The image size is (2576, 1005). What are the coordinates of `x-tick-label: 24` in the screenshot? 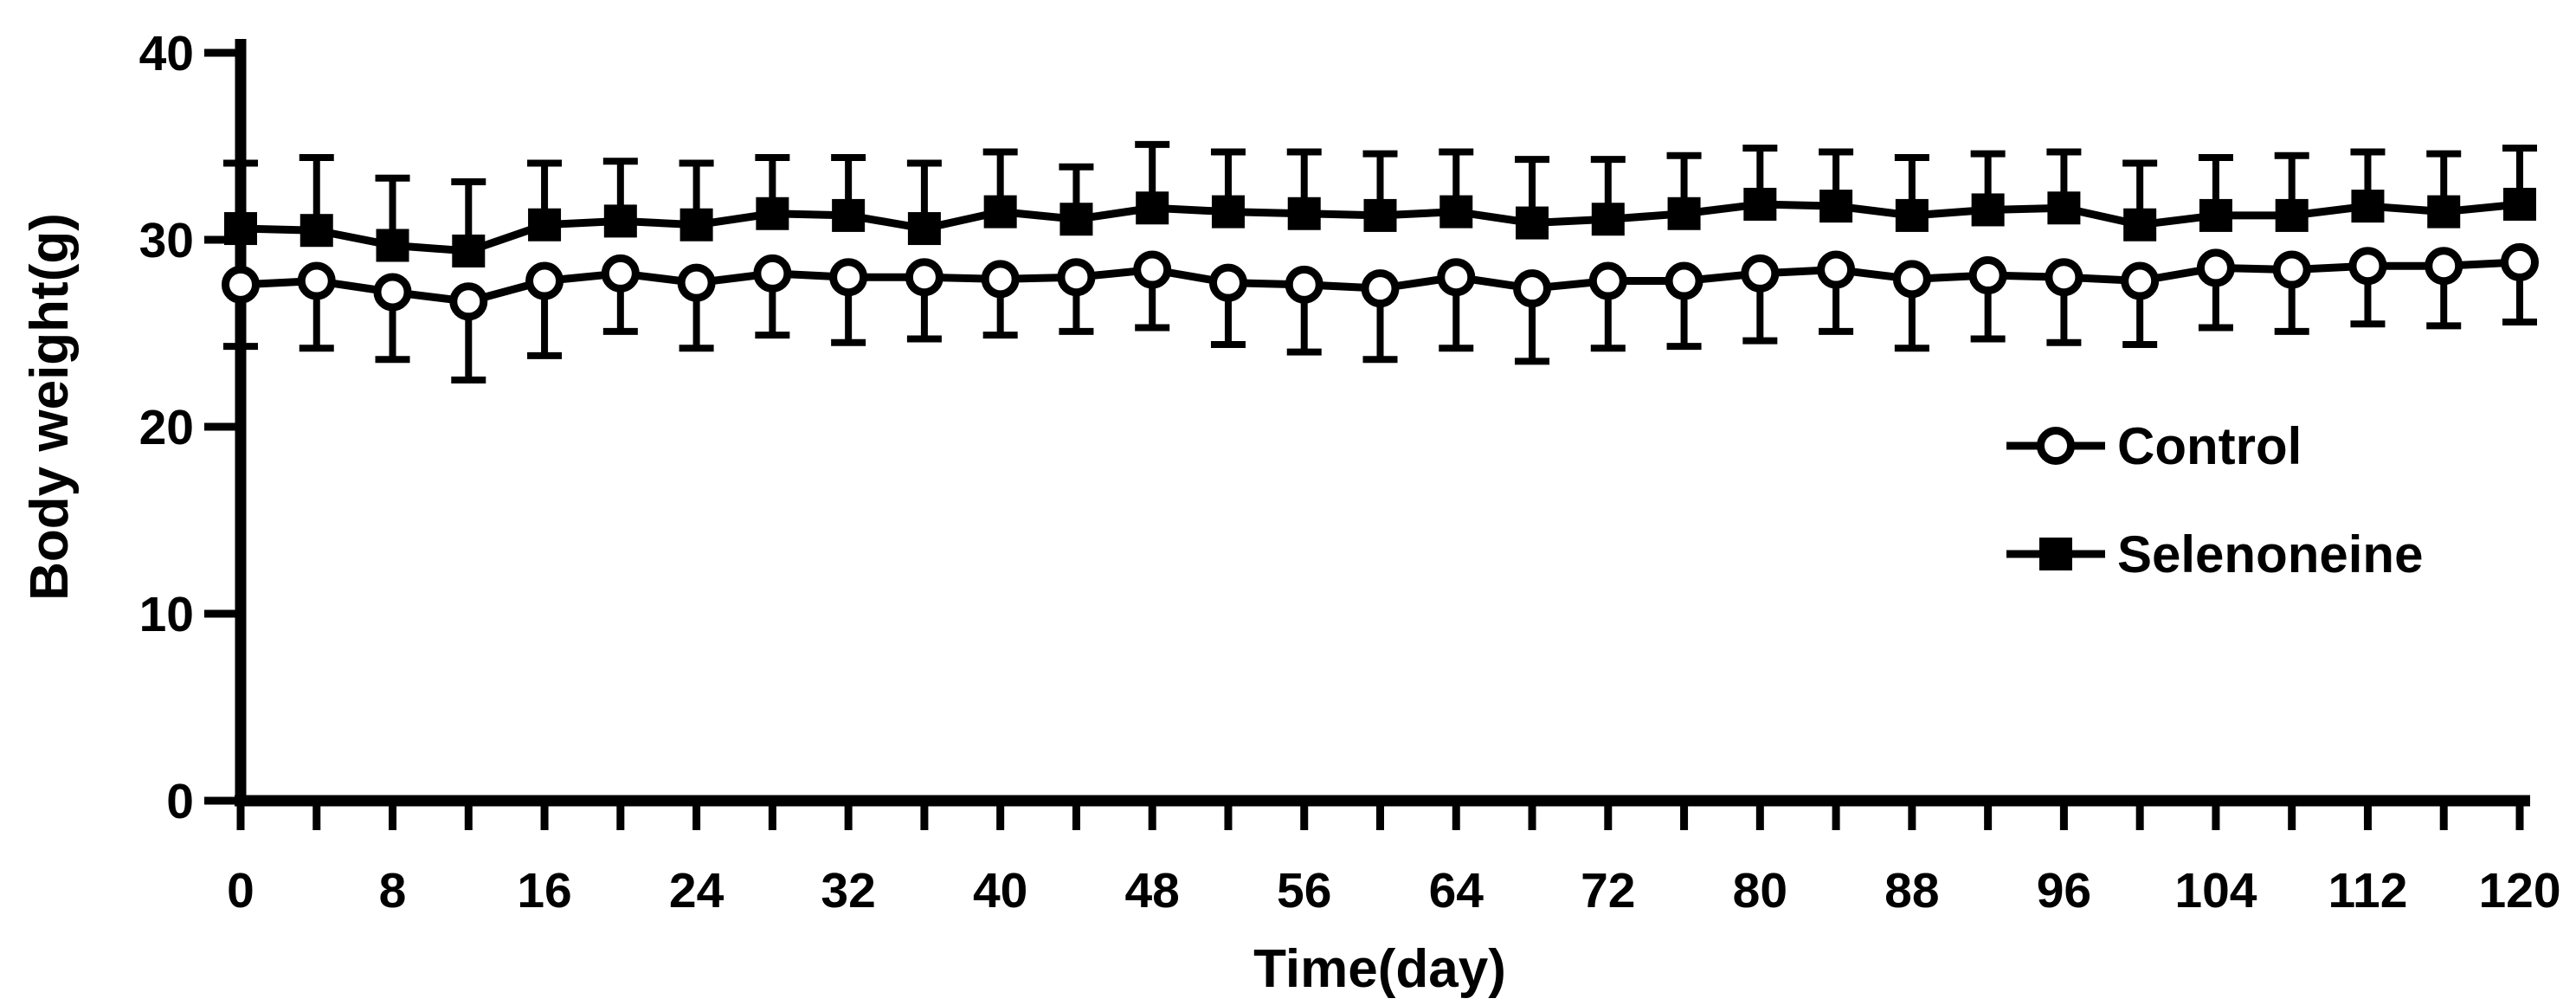 It's located at (696, 891).